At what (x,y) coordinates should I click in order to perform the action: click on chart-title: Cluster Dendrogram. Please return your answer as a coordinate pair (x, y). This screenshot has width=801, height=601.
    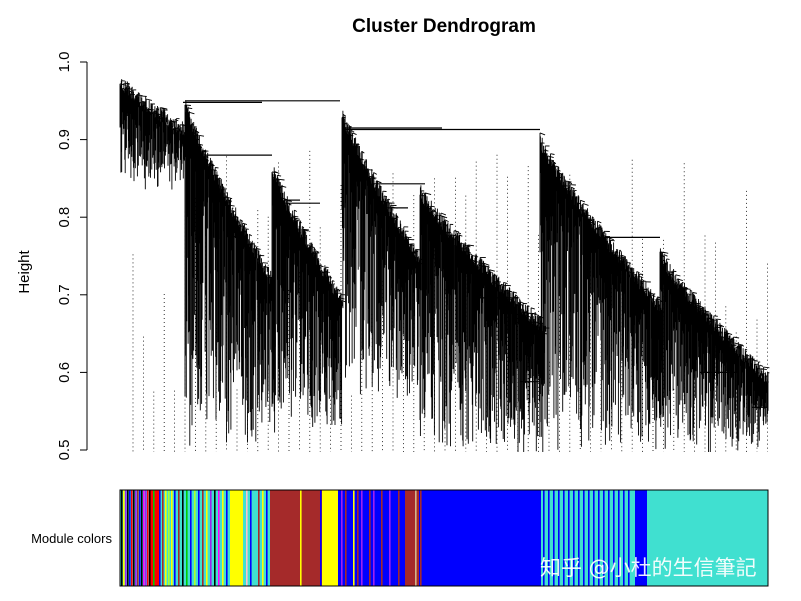
    Looking at the image, I should click on (444, 26).